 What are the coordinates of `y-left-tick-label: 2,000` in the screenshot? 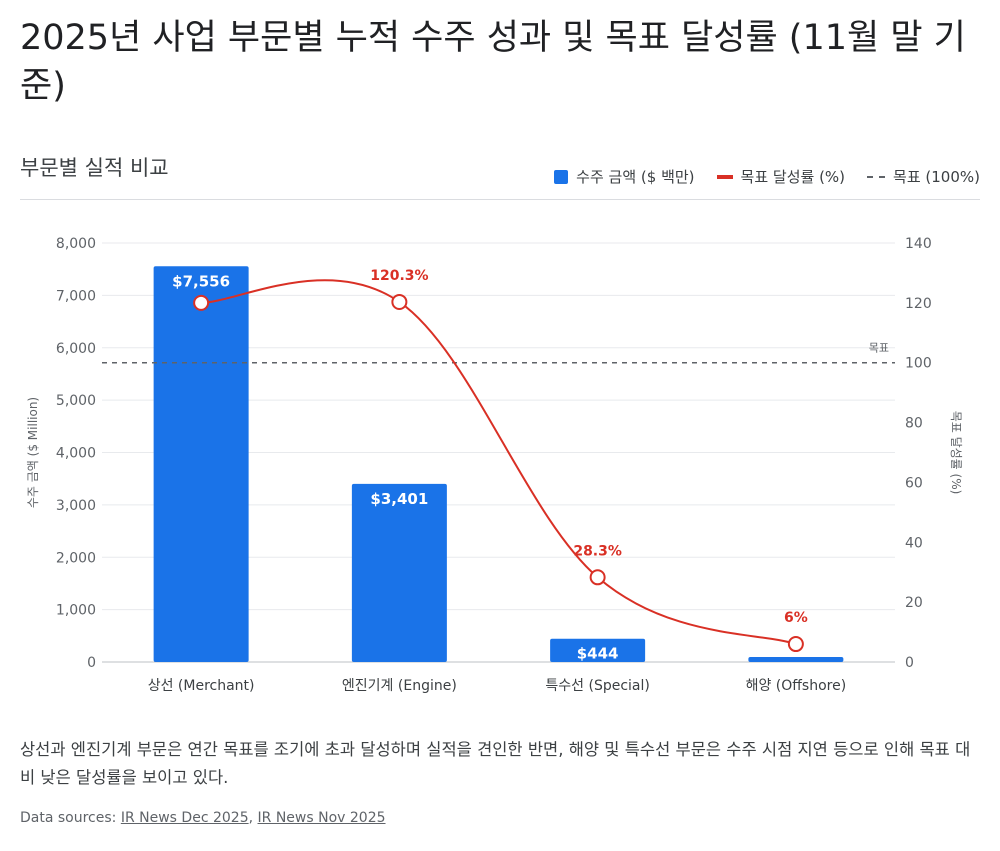 It's located at (76, 558).